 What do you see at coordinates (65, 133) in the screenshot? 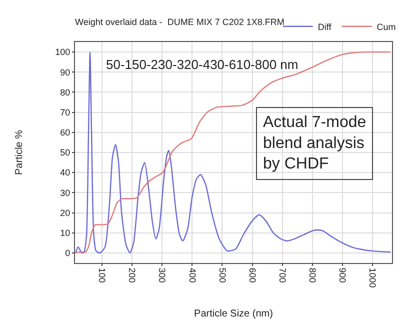
I see `y-tick-label: 60` at bounding box center [65, 133].